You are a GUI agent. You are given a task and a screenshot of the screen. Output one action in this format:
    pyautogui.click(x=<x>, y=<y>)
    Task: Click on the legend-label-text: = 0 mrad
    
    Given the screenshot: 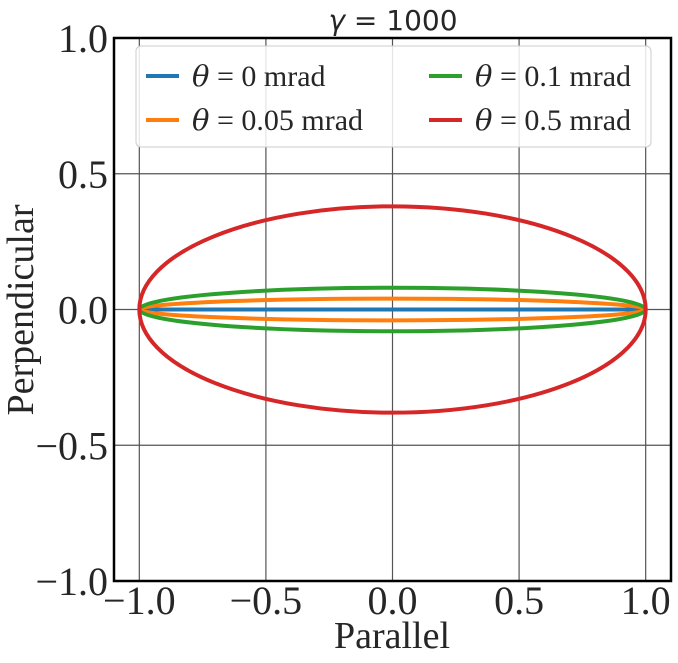 What is the action you would take?
    pyautogui.click(x=267, y=76)
    